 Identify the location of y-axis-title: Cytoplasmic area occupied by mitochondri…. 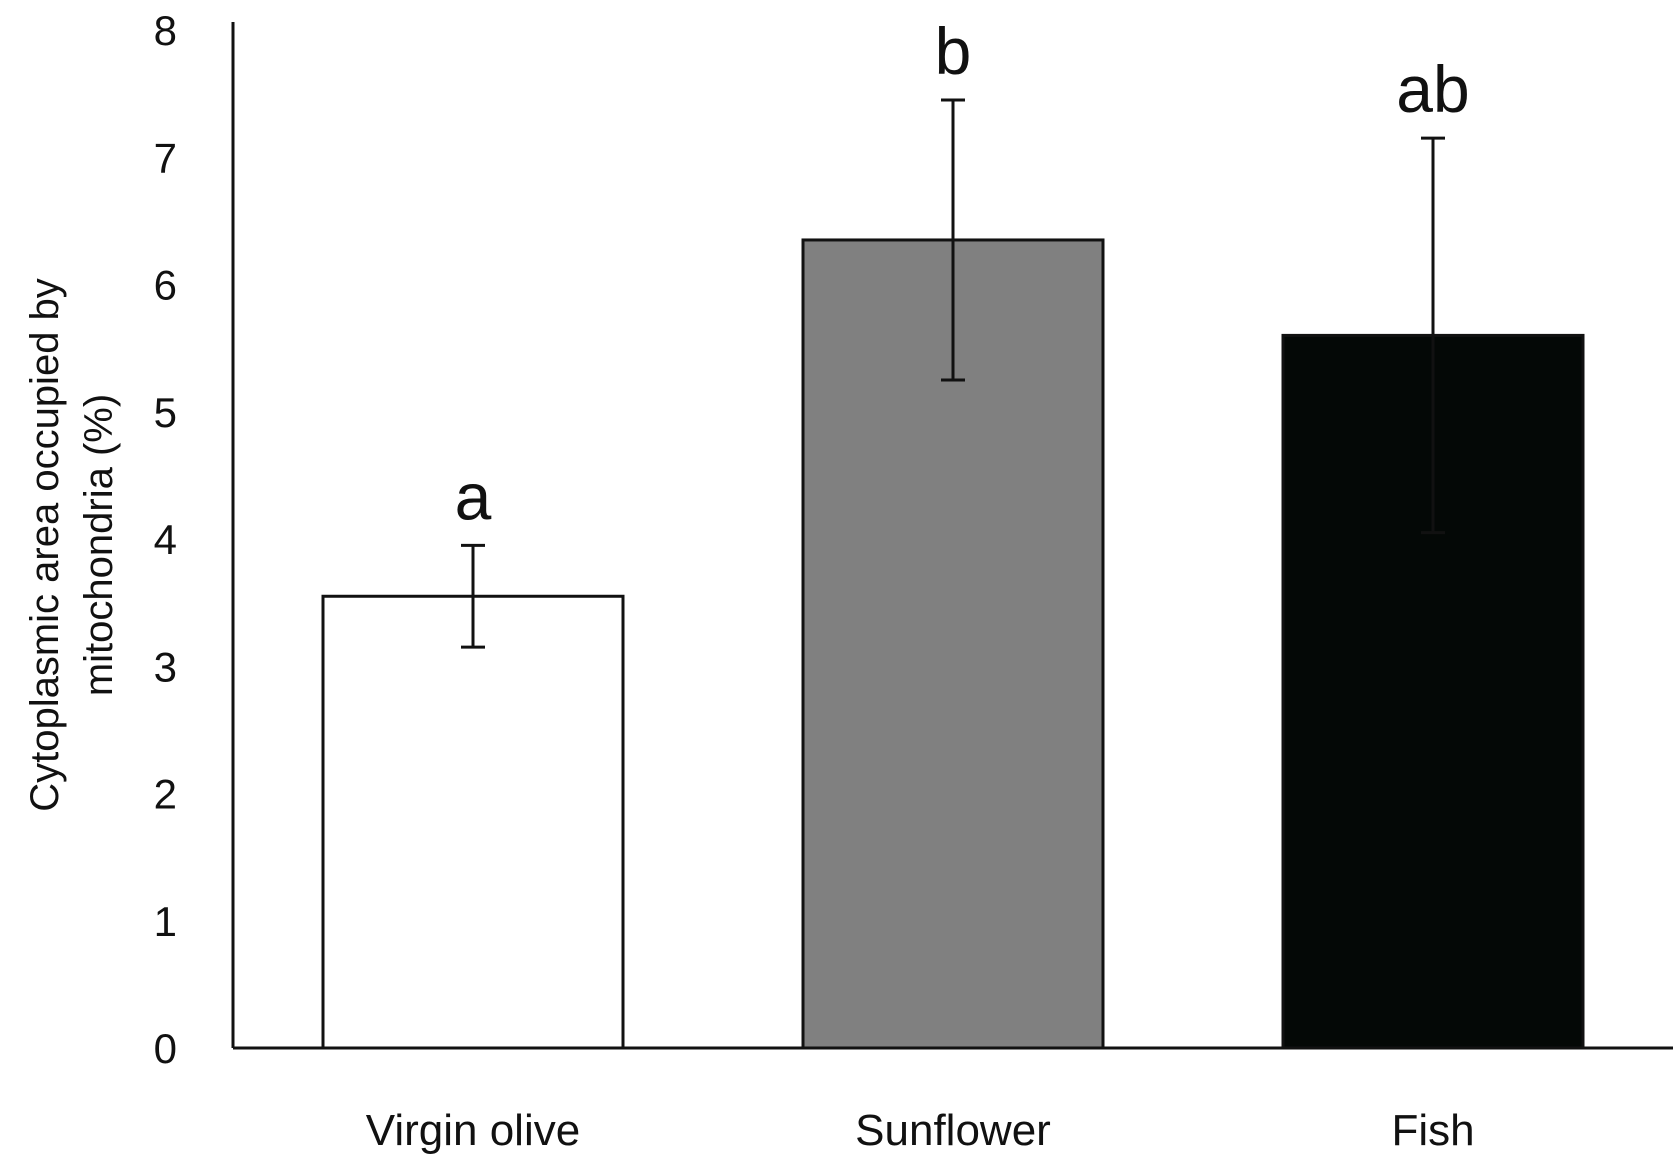
(72, 545).